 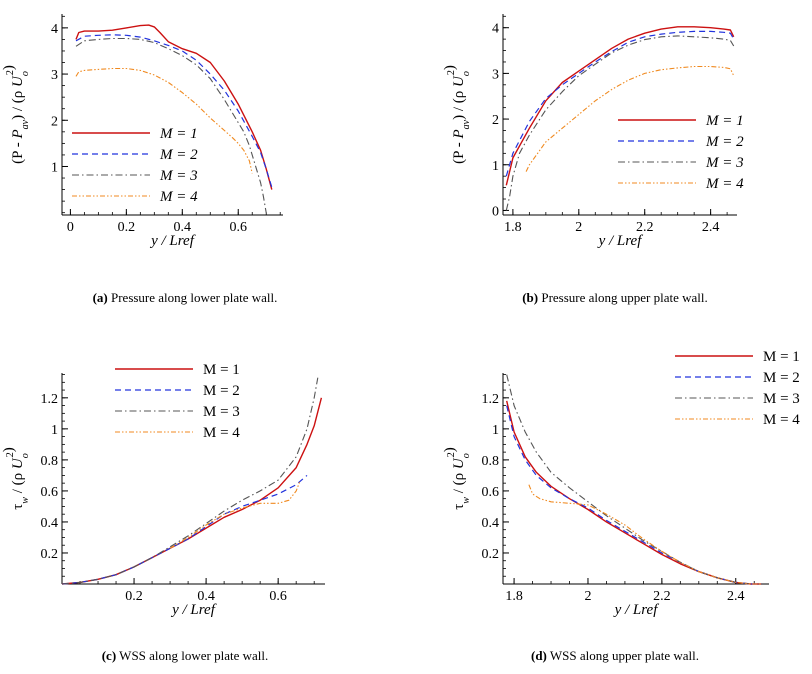 I want to click on caption-d: (d) WSS along upper plate wall., so click(x=615, y=656).